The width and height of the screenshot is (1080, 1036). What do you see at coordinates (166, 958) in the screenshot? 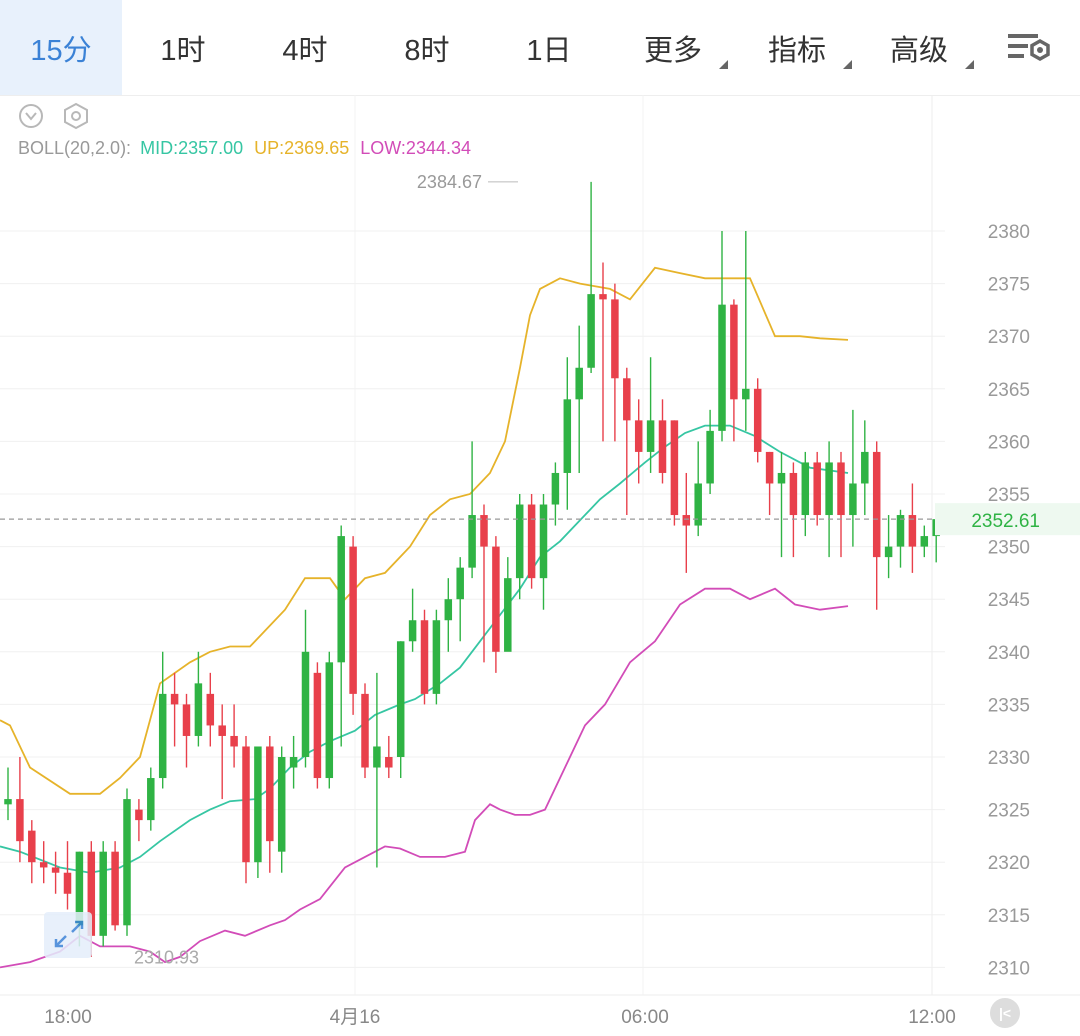
I see `min-price-label: 2310.93` at bounding box center [166, 958].